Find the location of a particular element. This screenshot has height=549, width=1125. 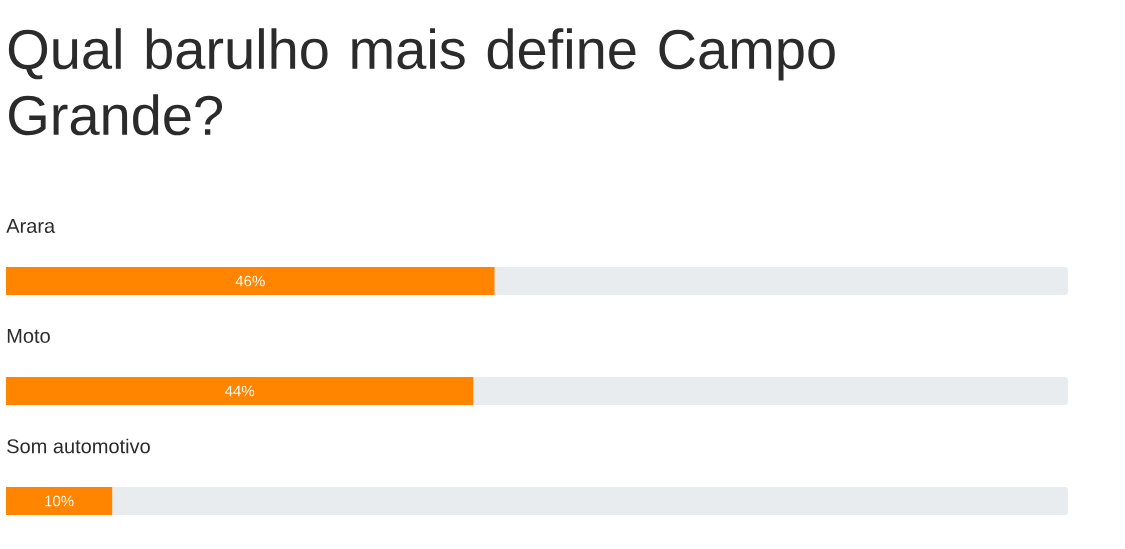

y-tick-label: Arara is located at coordinates (31, 226).